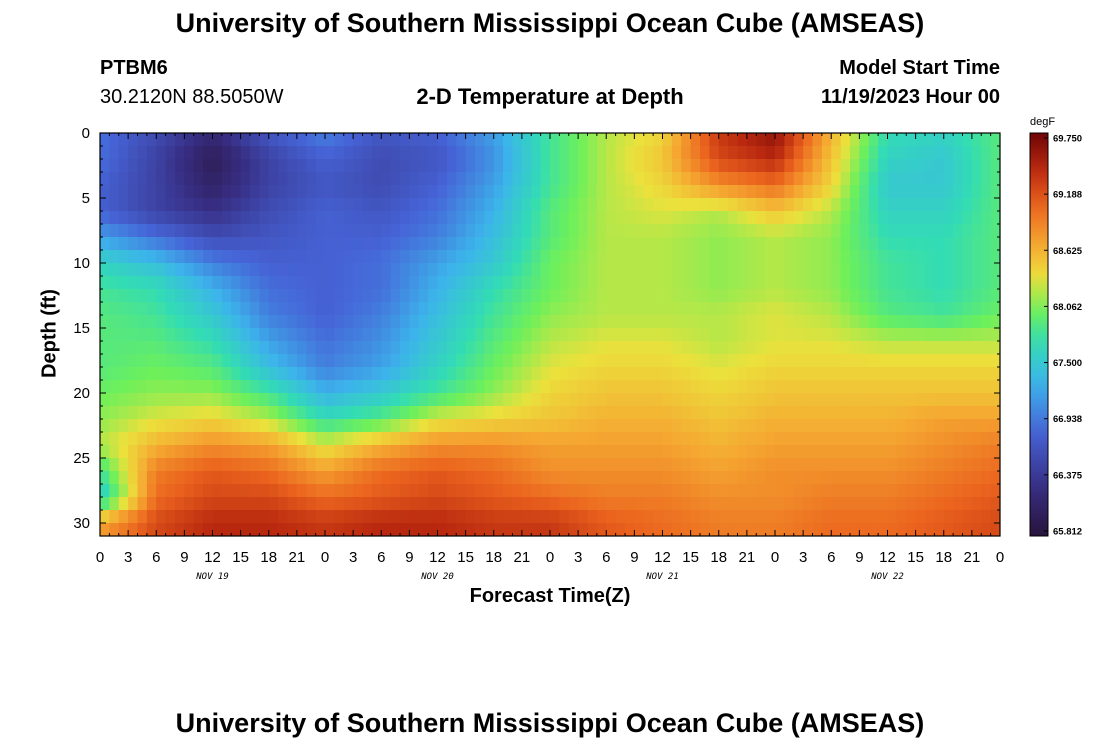 The height and width of the screenshot is (750, 1100). Describe the element at coordinates (550, 596) in the screenshot. I see `x-axis-title: Forecast Time(Z)` at that location.